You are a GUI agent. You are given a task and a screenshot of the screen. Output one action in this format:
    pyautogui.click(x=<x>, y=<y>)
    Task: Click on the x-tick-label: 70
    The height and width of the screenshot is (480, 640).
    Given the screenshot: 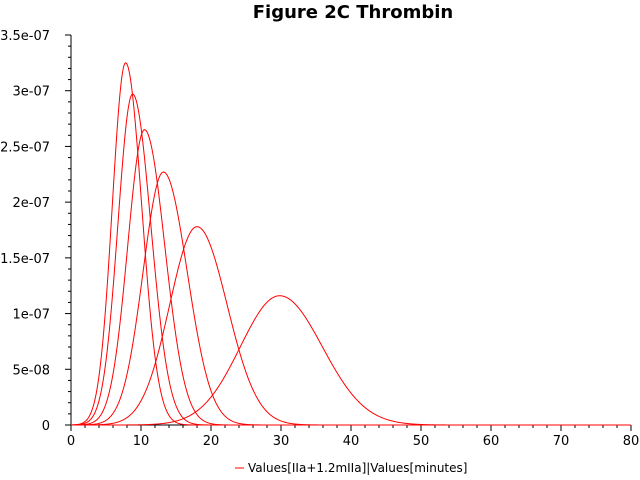 What is the action you would take?
    pyautogui.click(x=561, y=441)
    